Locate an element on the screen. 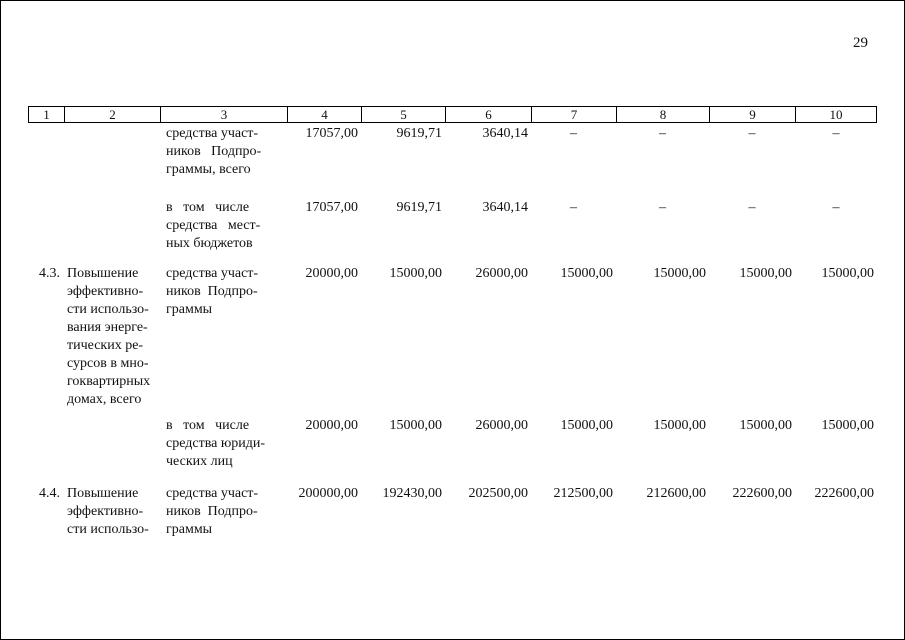  column-header-8: 8 is located at coordinates (662, 114).